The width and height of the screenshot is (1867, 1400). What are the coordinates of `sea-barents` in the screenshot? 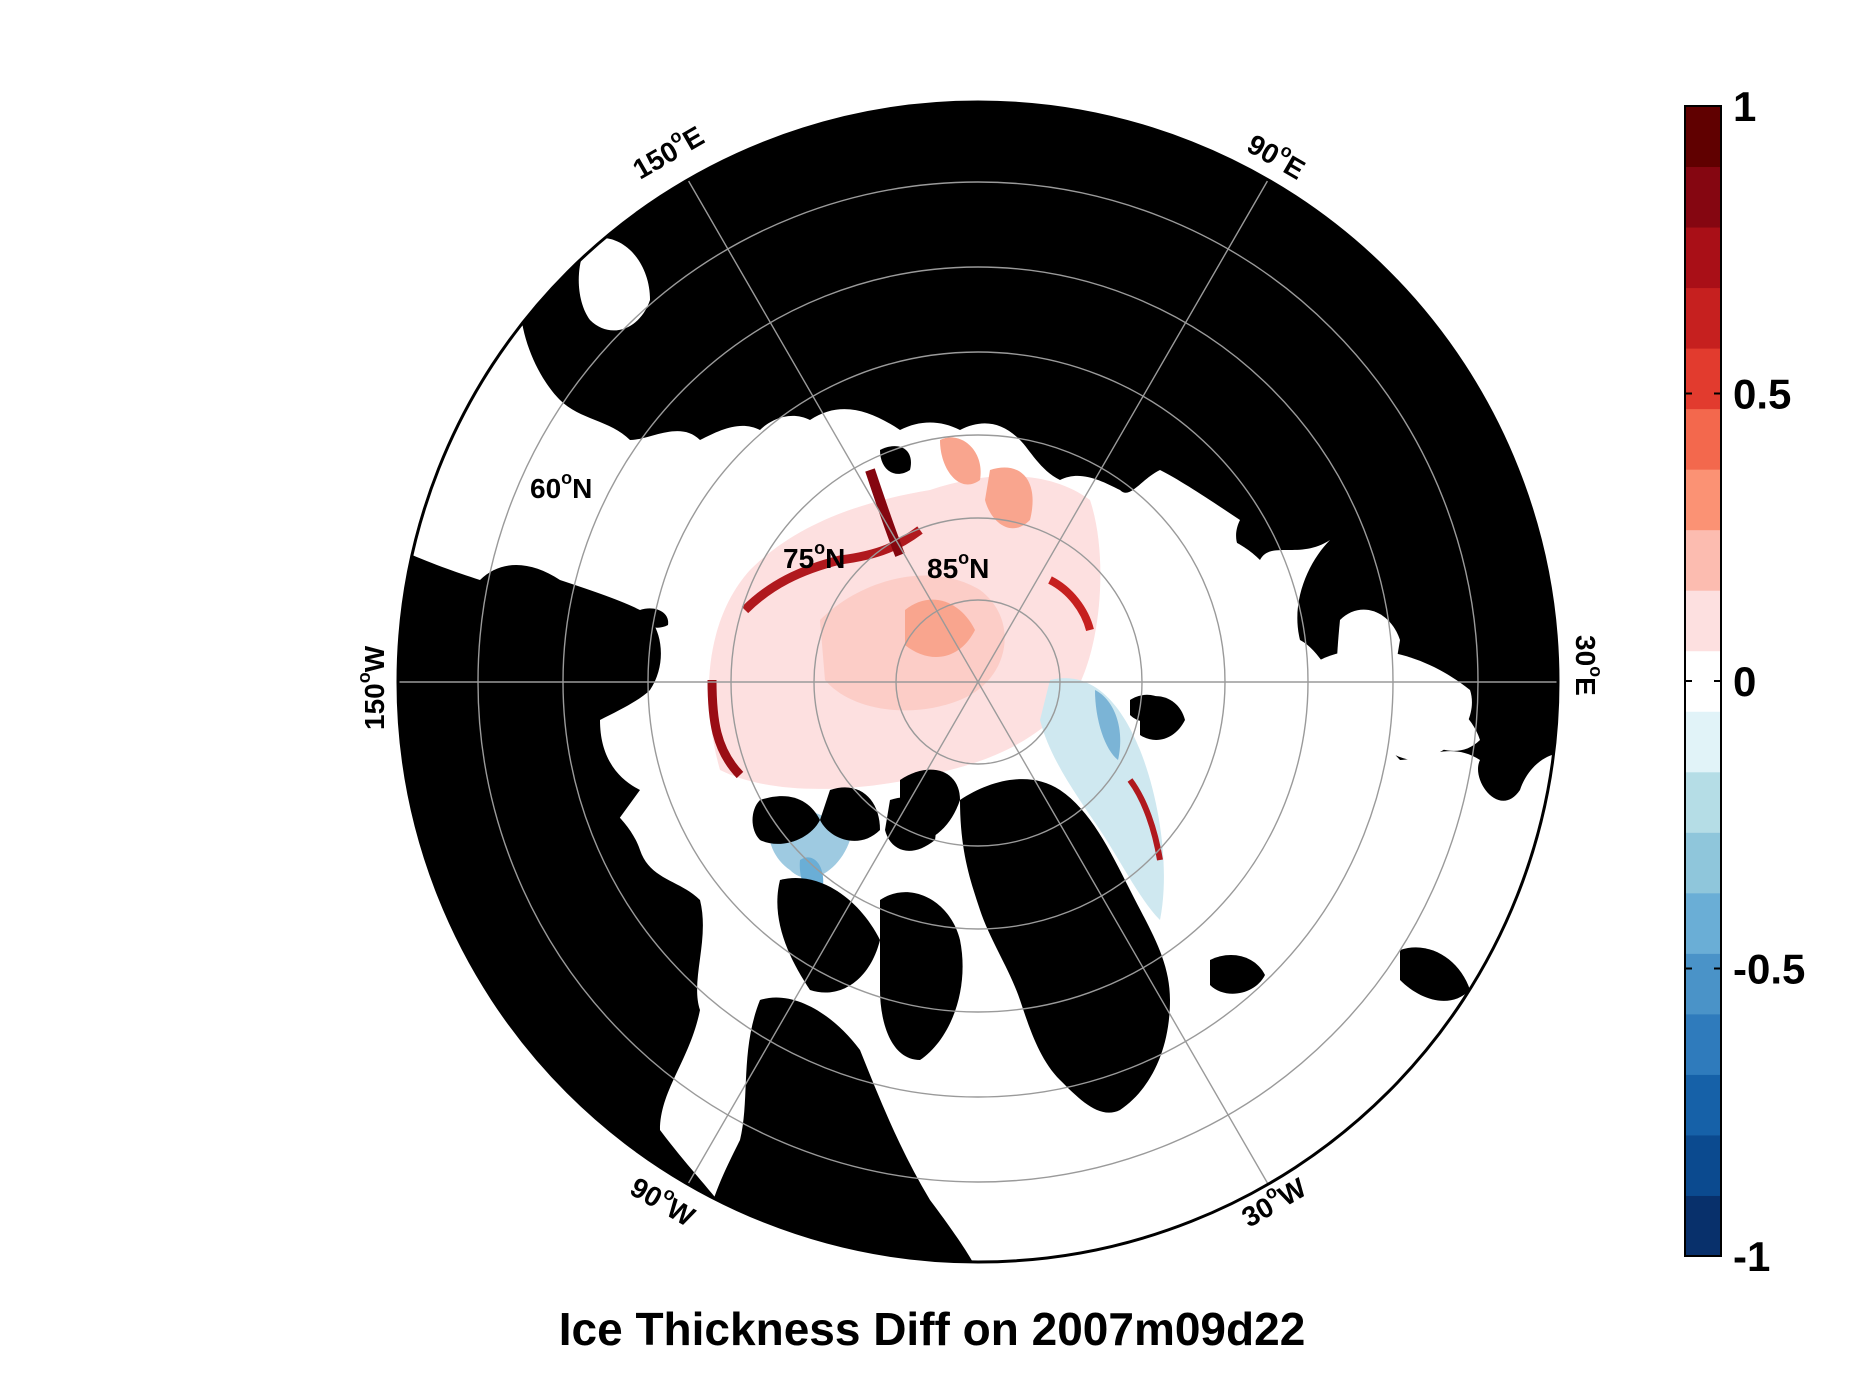 It's located at (1396, 705).